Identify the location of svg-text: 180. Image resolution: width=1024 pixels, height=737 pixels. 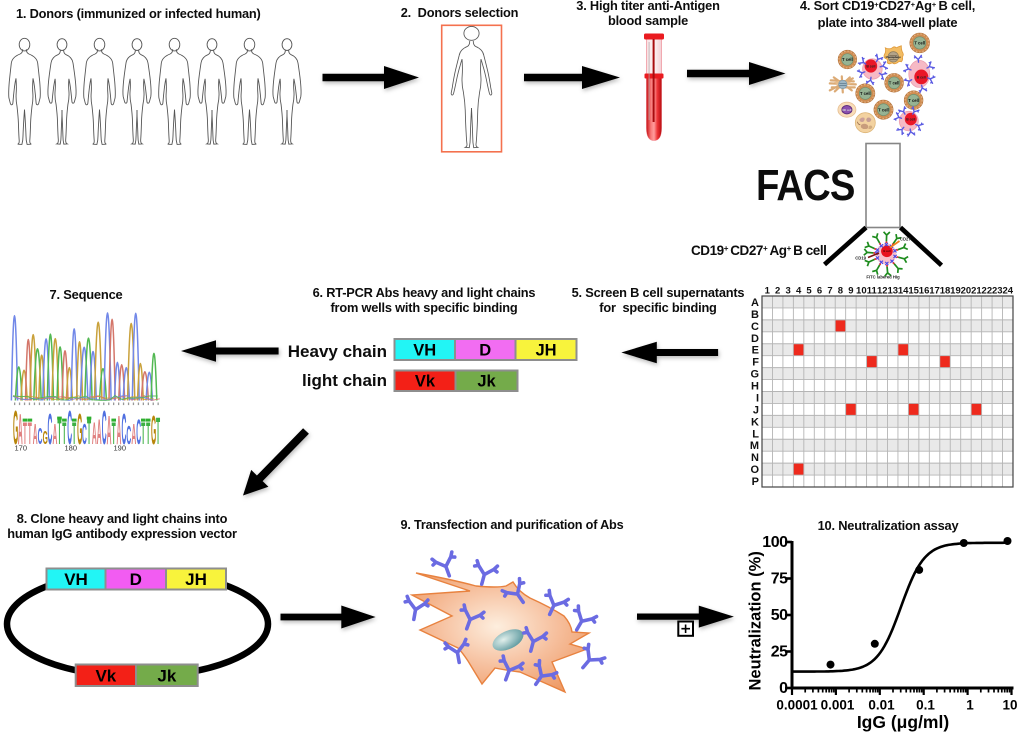
(71, 448).